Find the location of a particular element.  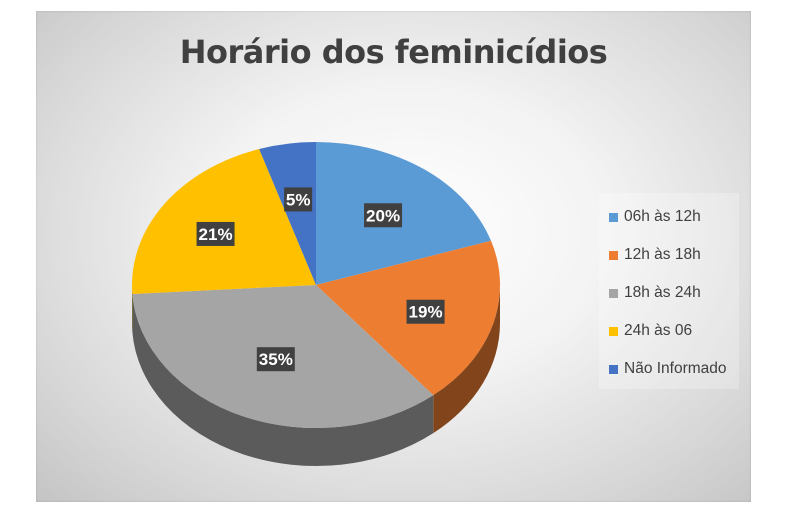

legend-item-4: Não Informado is located at coordinates (668, 369).